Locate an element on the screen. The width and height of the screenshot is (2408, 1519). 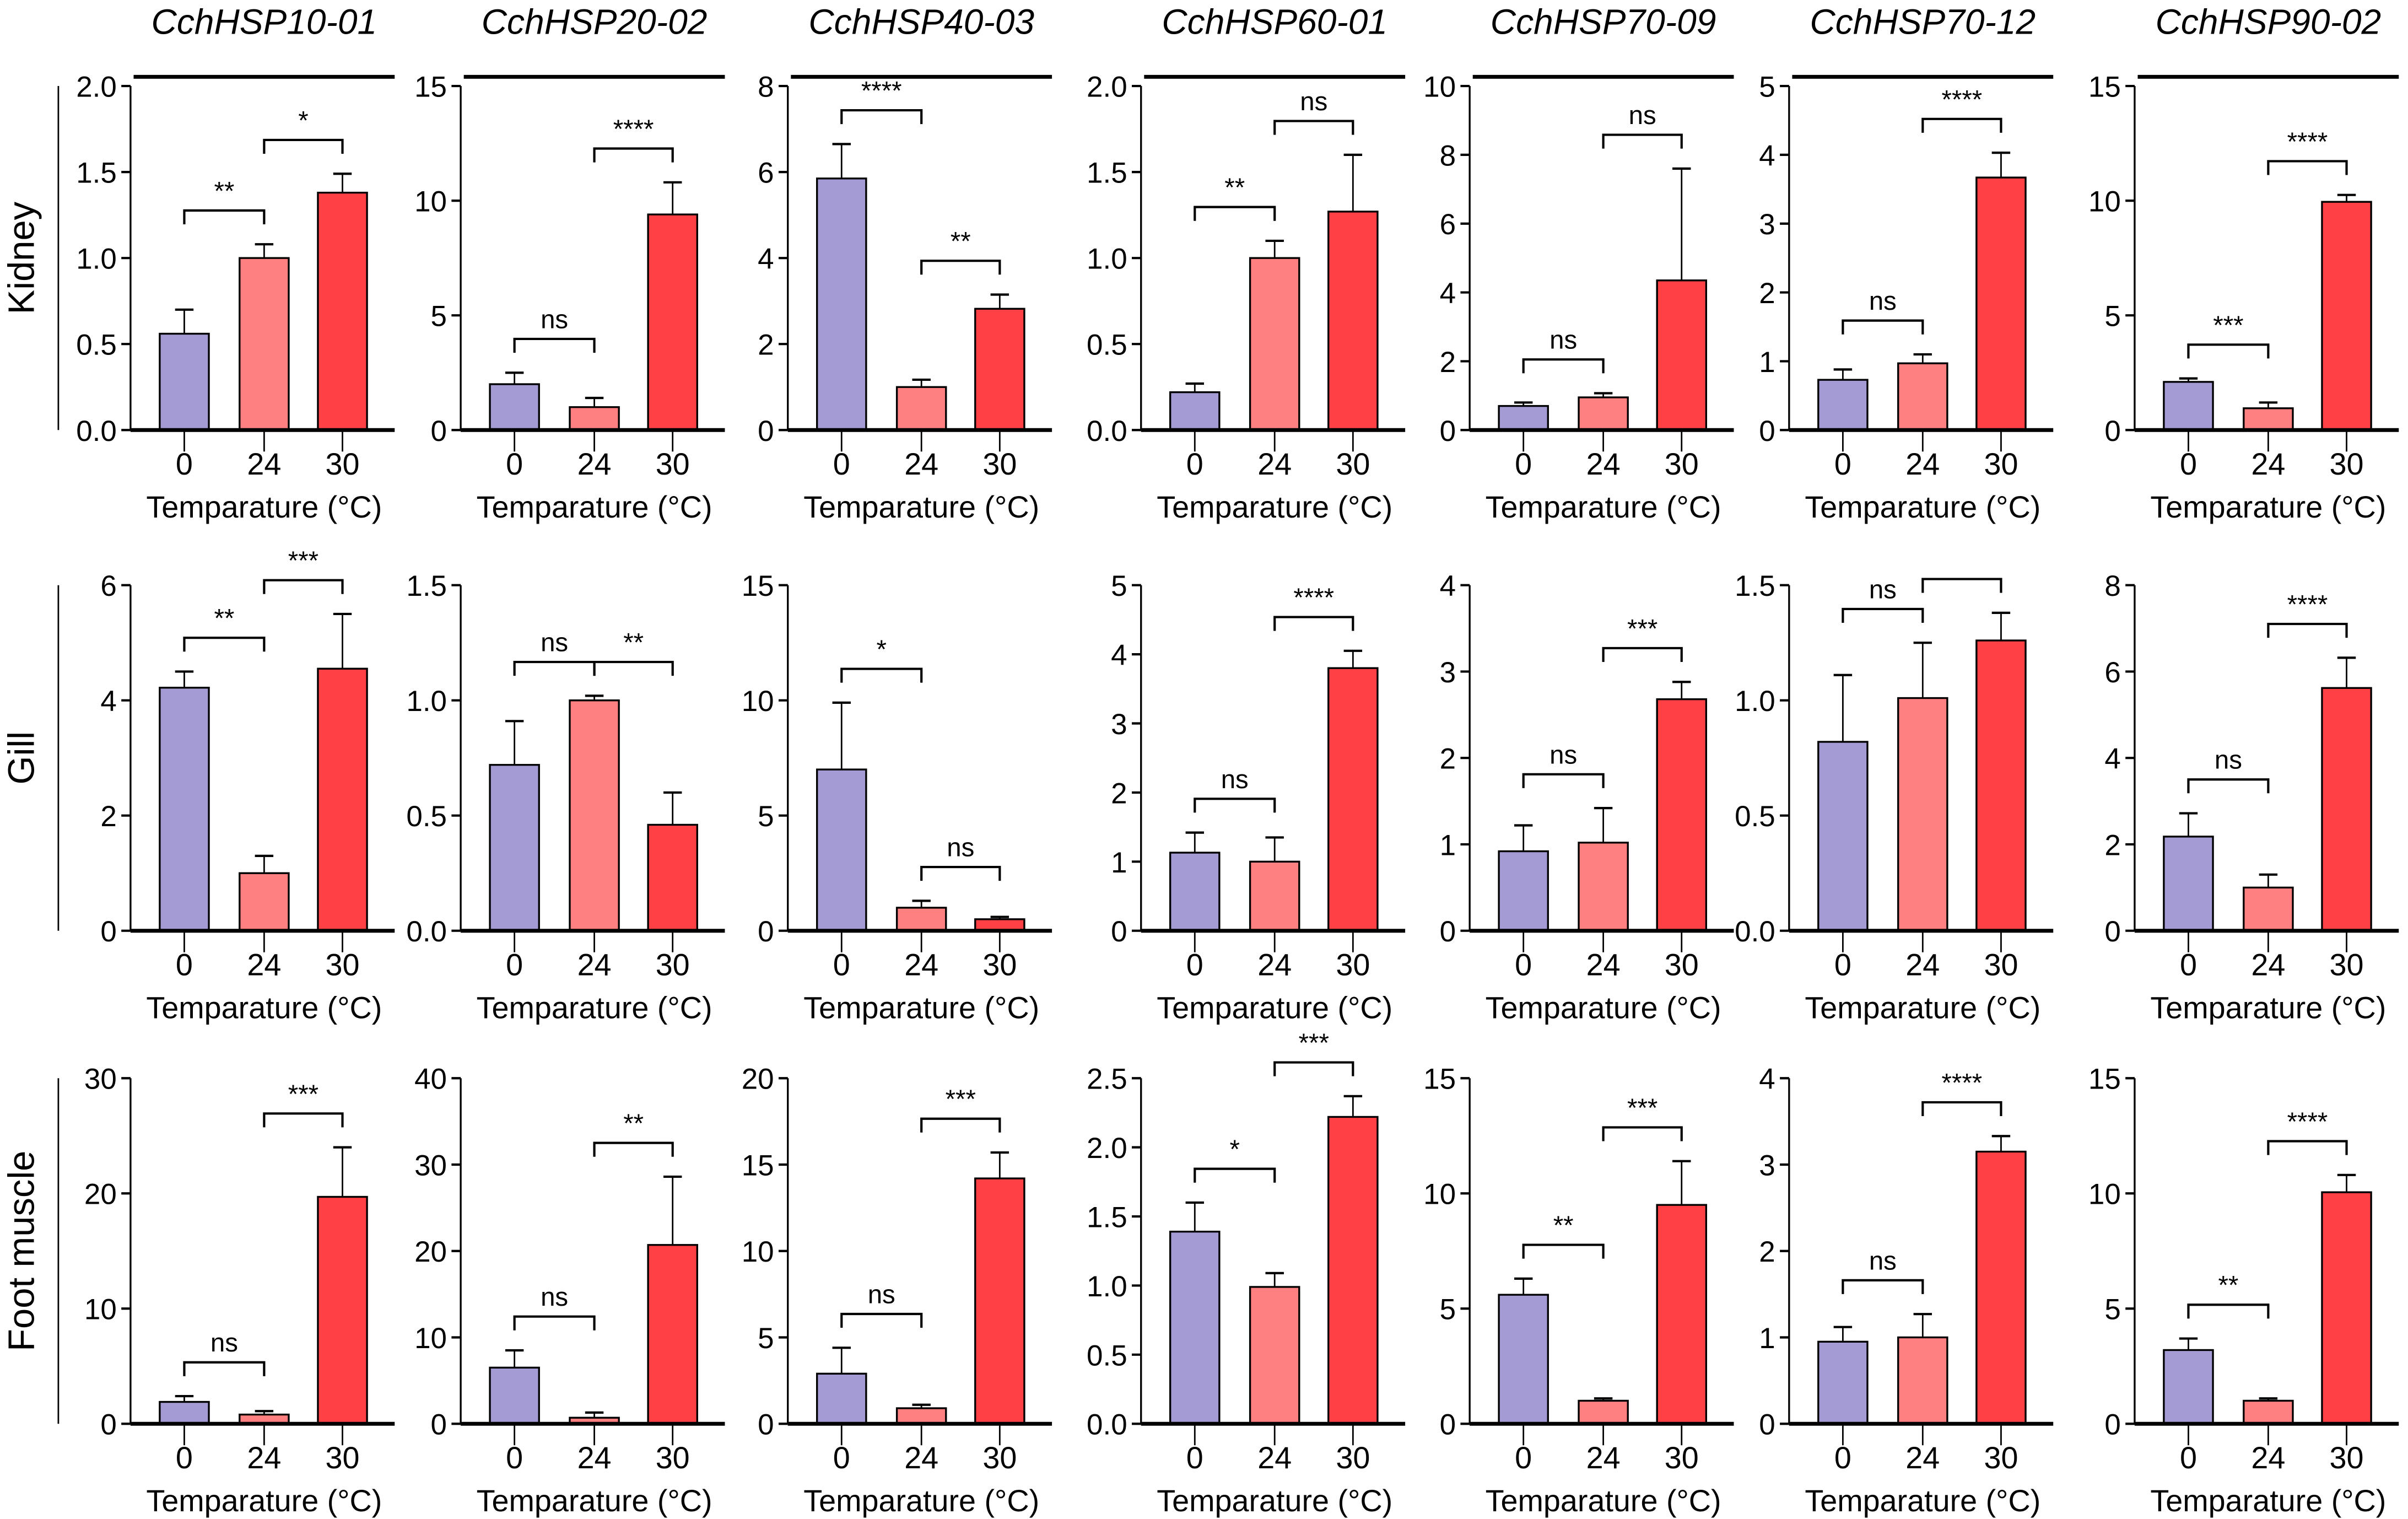
y-tick-label: 1.5 is located at coordinates (1107, 173).